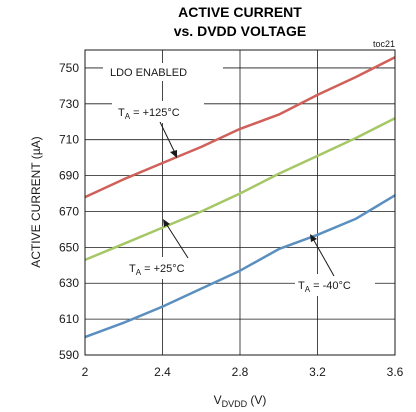 This screenshot has height=412, width=416. What do you see at coordinates (166, 223) in the screenshot?
I see `arrowhead-25c` at bounding box center [166, 223].